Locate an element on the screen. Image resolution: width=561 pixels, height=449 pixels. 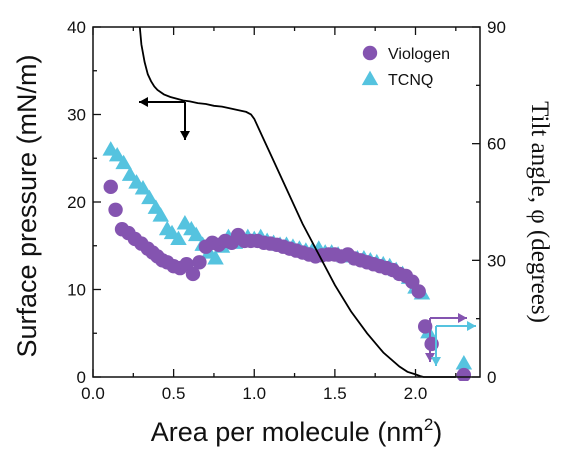
y-right-tick-label: 0 is located at coordinates (491, 377).